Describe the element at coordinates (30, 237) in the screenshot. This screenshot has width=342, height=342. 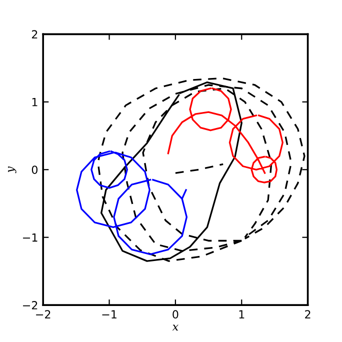
I see `y-tick-label: −1` at that location.